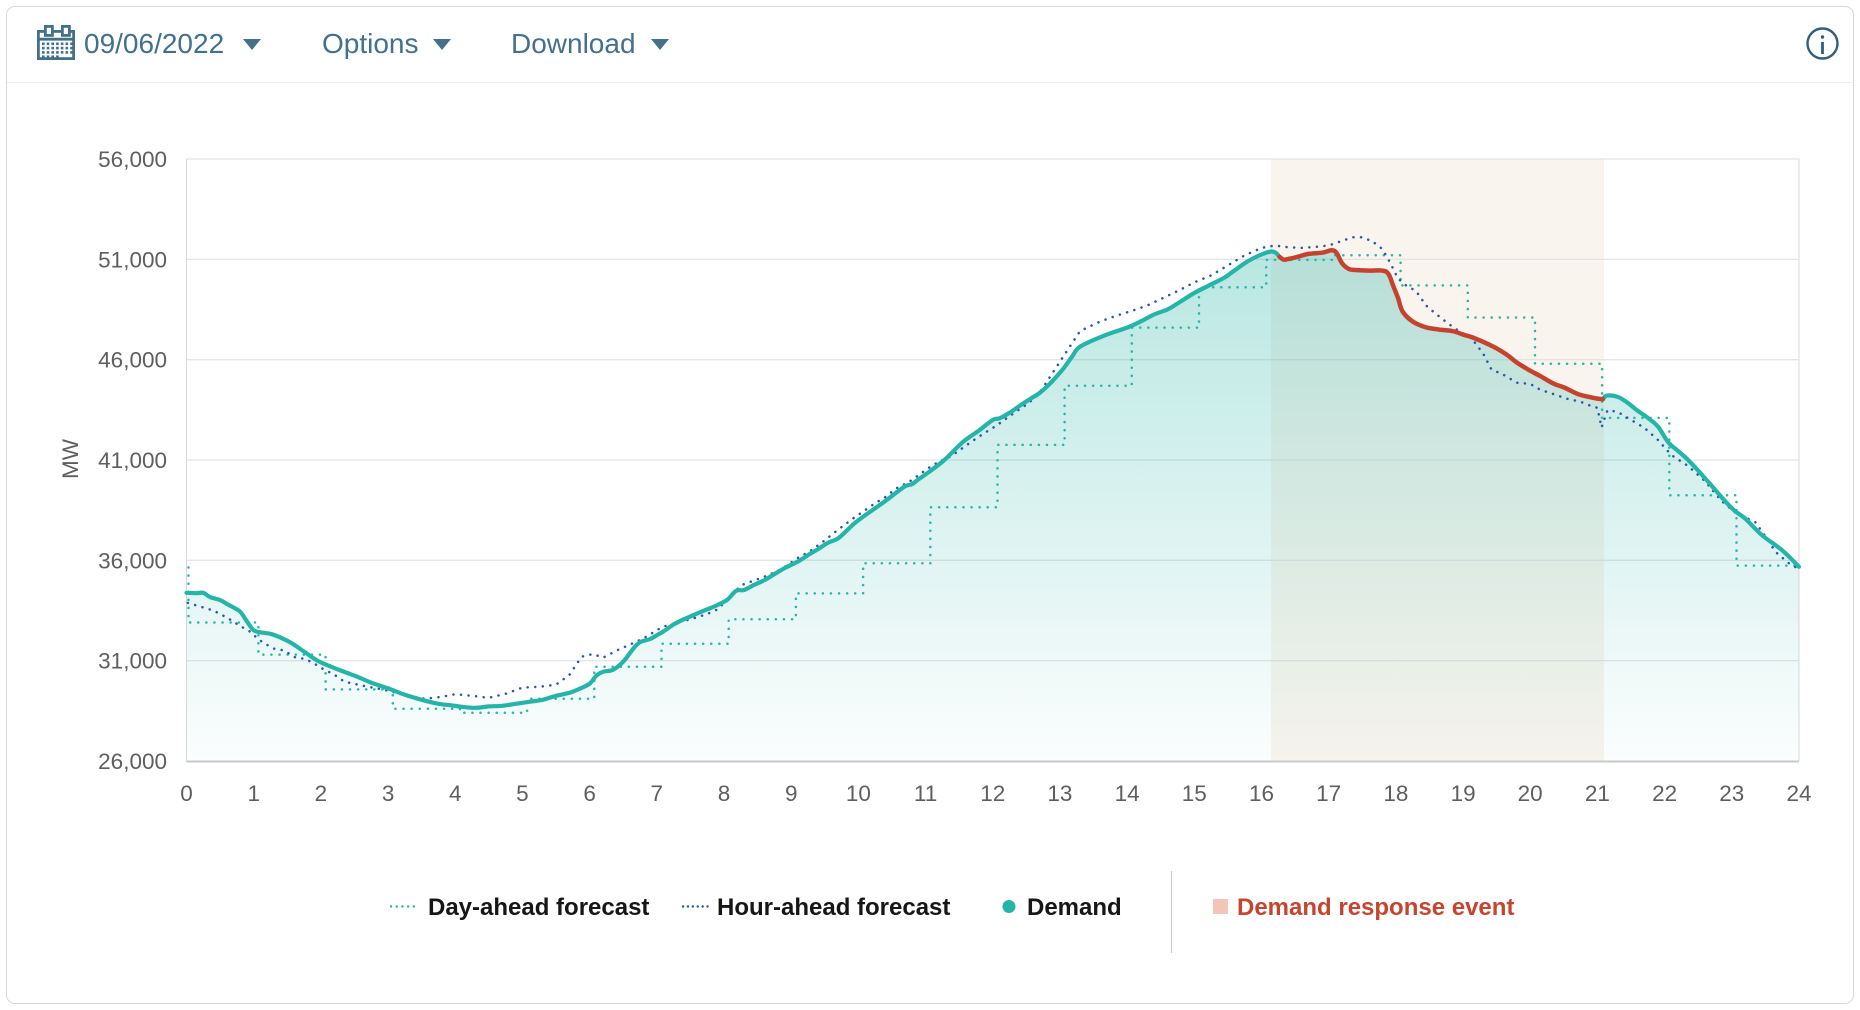 The width and height of the screenshot is (1860, 1010). Describe the element at coordinates (388, 793) in the screenshot. I see `svg-text: 3` at that location.